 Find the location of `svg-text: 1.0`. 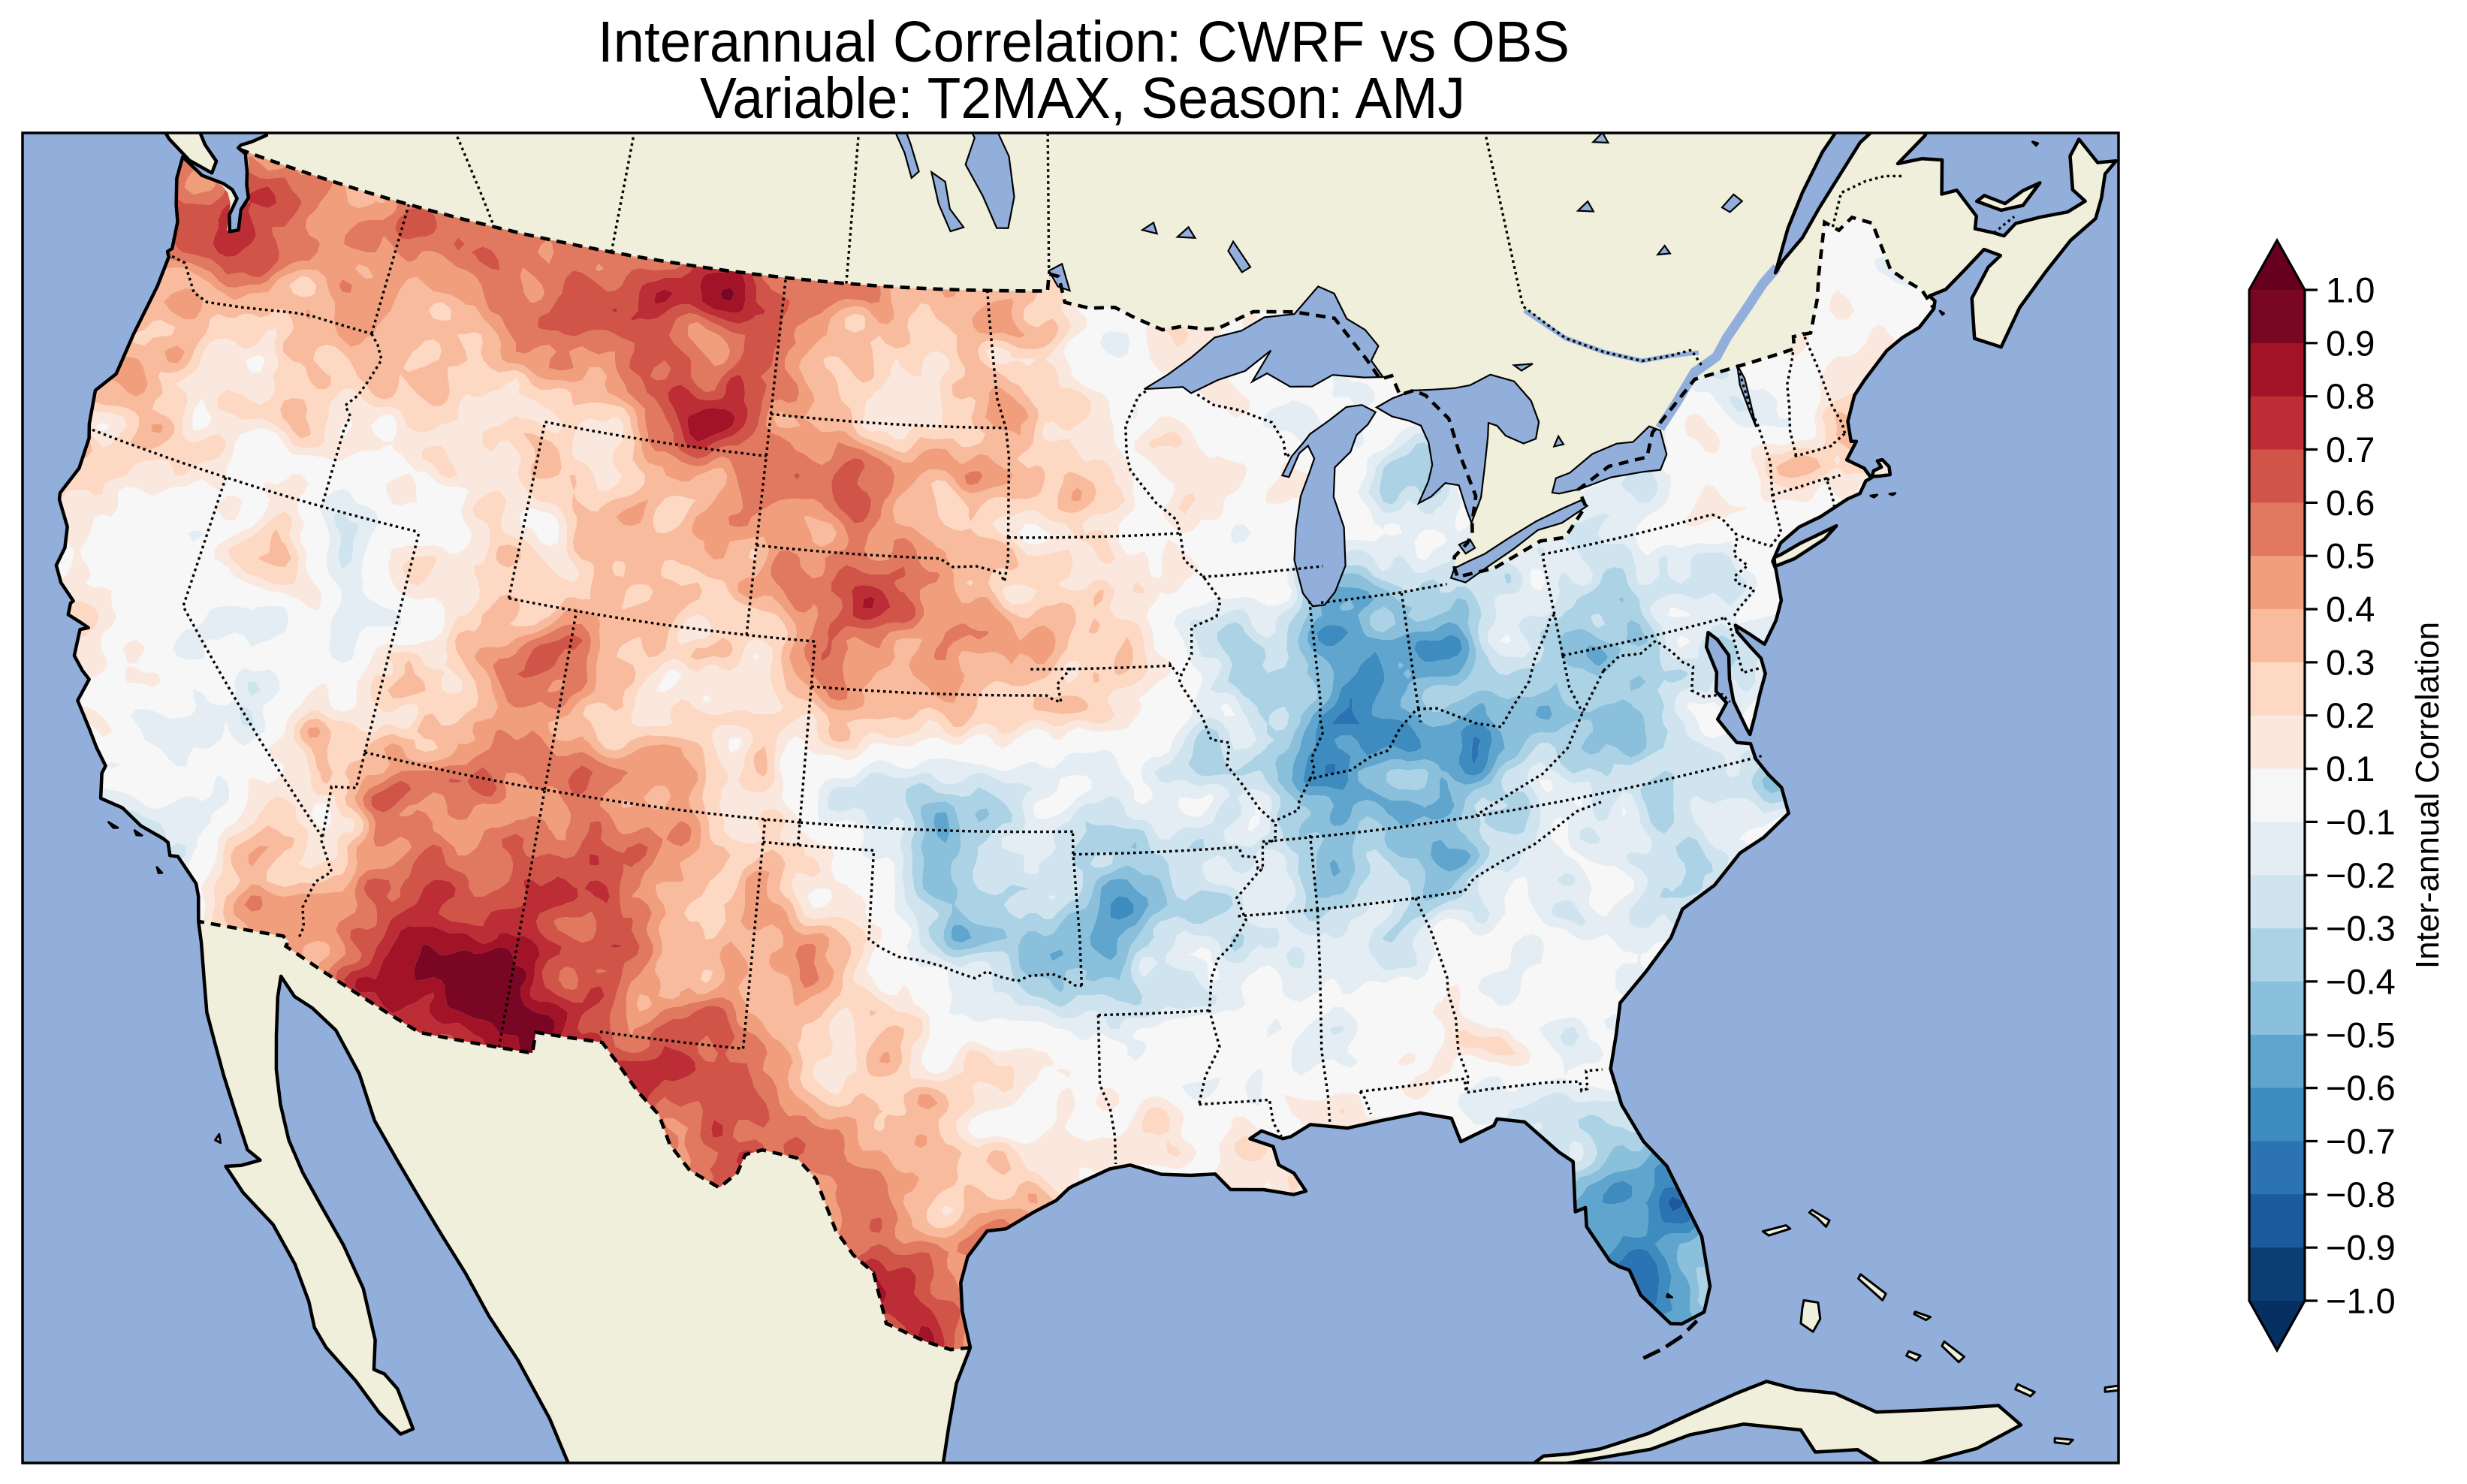

svg-text: 1.0 is located at coordinates (2350, 290).